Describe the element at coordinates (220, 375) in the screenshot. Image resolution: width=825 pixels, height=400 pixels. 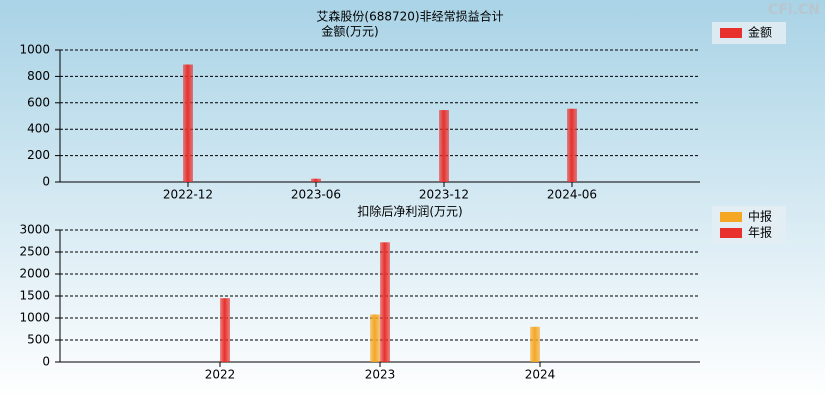
I see `x-tick-label: 2022` at that location.